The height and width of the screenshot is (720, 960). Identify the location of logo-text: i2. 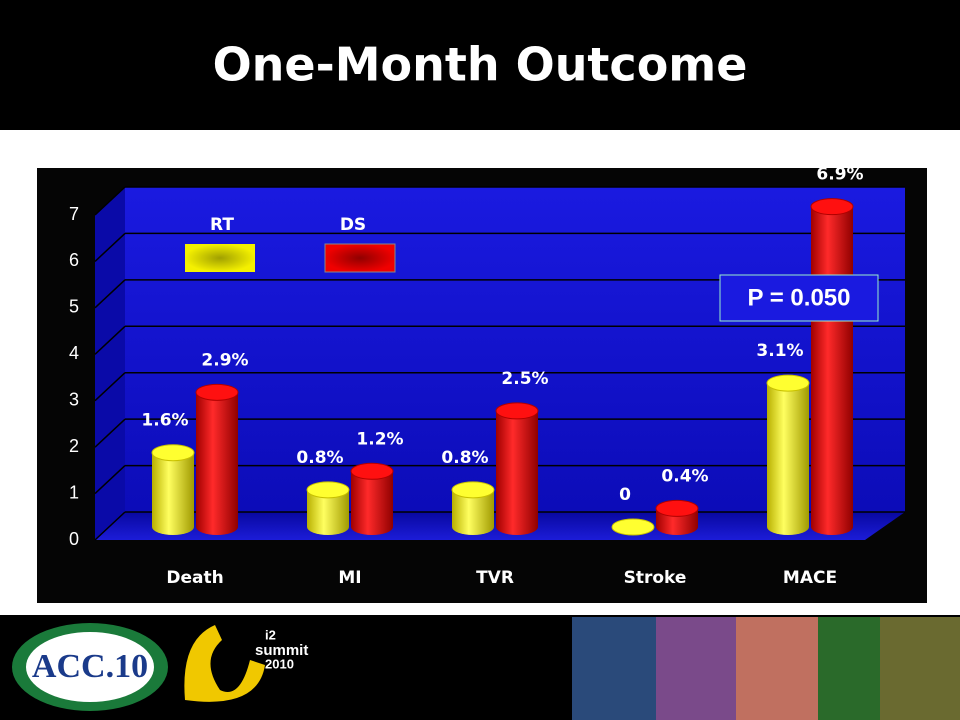
(270, 634).